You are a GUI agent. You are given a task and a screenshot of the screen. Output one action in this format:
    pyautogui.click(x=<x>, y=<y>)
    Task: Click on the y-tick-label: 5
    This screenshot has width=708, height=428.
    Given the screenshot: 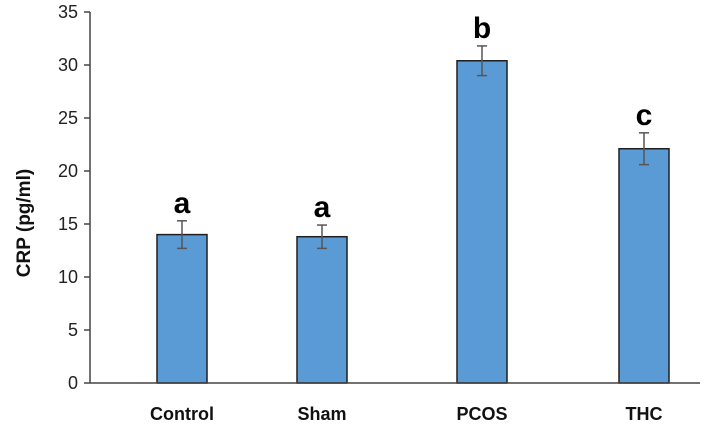 What is the action you would take?
    pyautogui.click(x=73, y=330)
    